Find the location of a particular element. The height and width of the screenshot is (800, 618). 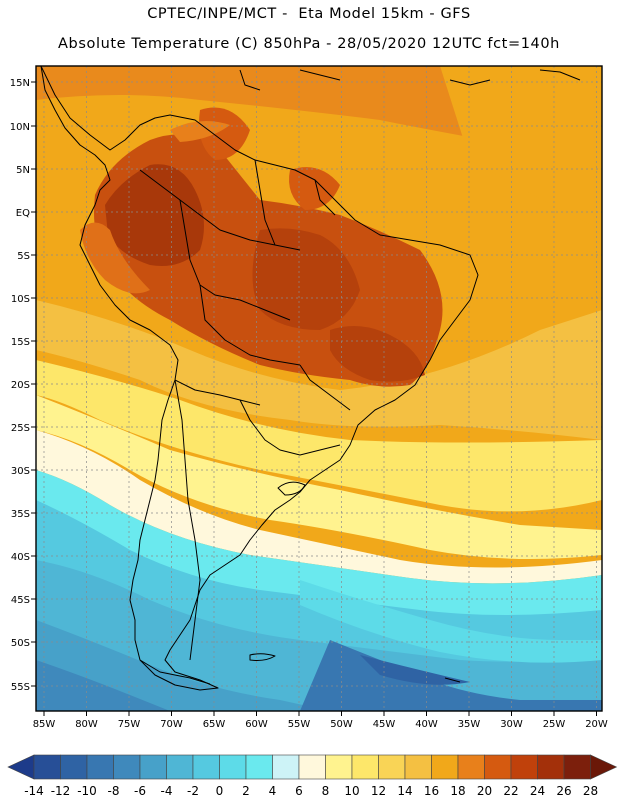

colorbar-label: 0 is located at coordinates (220, 791).